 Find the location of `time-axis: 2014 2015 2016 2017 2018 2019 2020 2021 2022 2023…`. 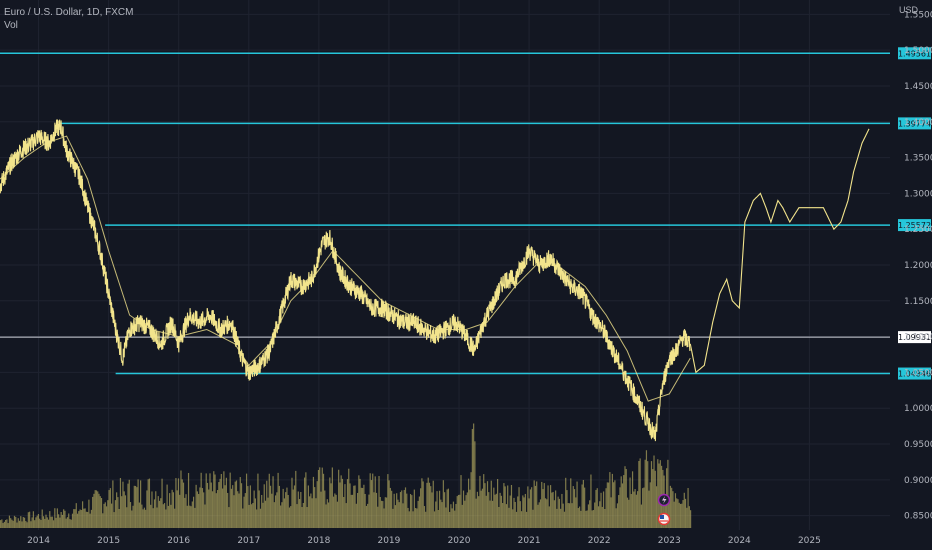

time-axis: 2014 2015 2016 2017 2018 2019 2020 2021 2022 2023… is located at coordinates (424, 541).